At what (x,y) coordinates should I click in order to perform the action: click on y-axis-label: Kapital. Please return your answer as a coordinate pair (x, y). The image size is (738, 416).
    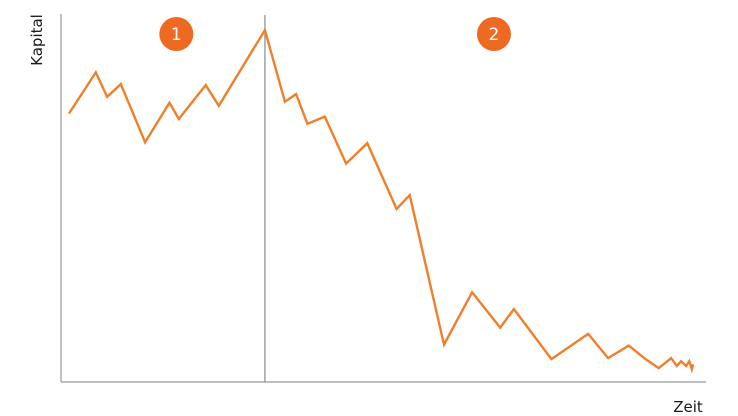
    Looking at the image, I should click on (37, 40).